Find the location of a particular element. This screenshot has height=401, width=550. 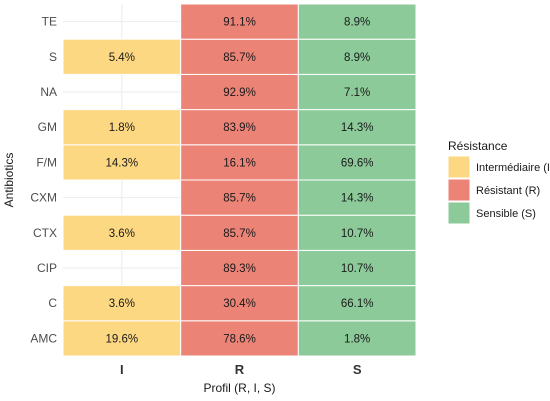

x-tick-i: I is located at coordinates (122, 369).